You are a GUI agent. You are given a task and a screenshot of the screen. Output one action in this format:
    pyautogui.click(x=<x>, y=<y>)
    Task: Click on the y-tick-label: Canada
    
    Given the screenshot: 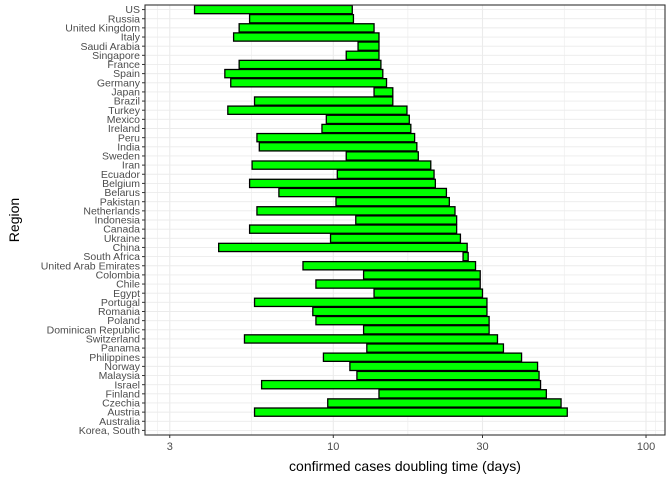 What is the action you would take?
    pyautogui.click(x=121, y=230)
    